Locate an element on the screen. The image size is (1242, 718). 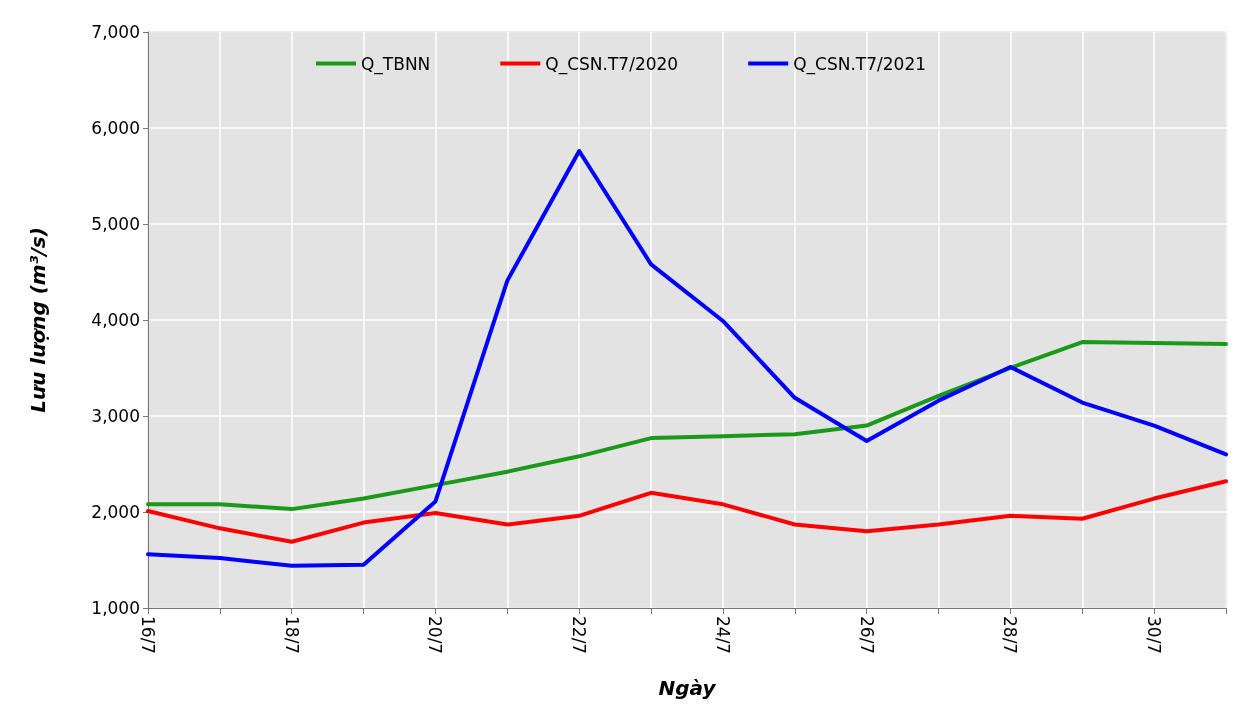
x-tick-label: 30/7 is located at coordinates (1154, 635).